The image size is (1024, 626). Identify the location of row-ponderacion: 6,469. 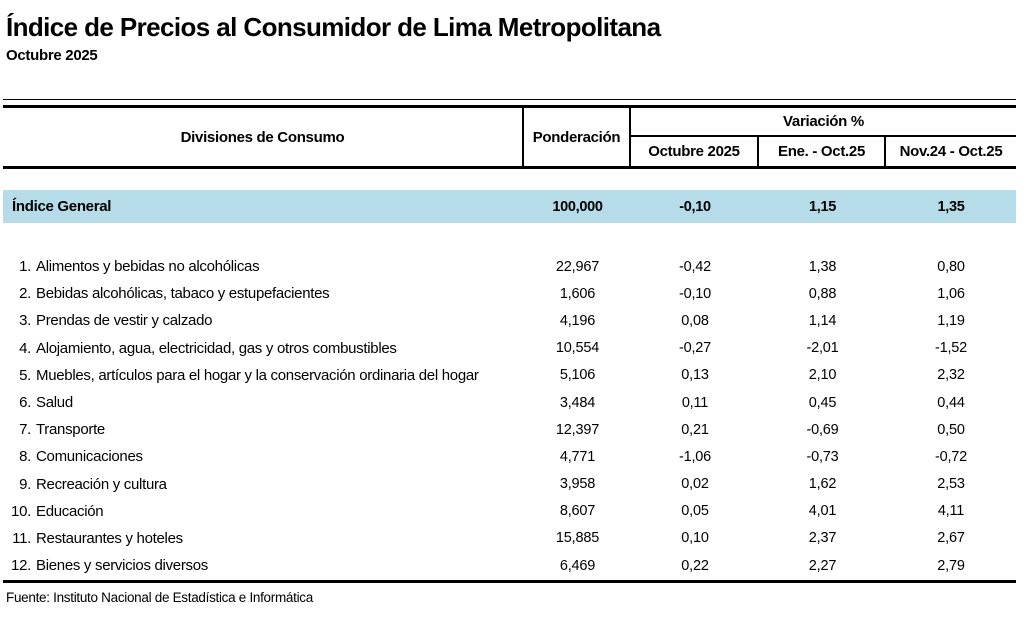
(577, 565).